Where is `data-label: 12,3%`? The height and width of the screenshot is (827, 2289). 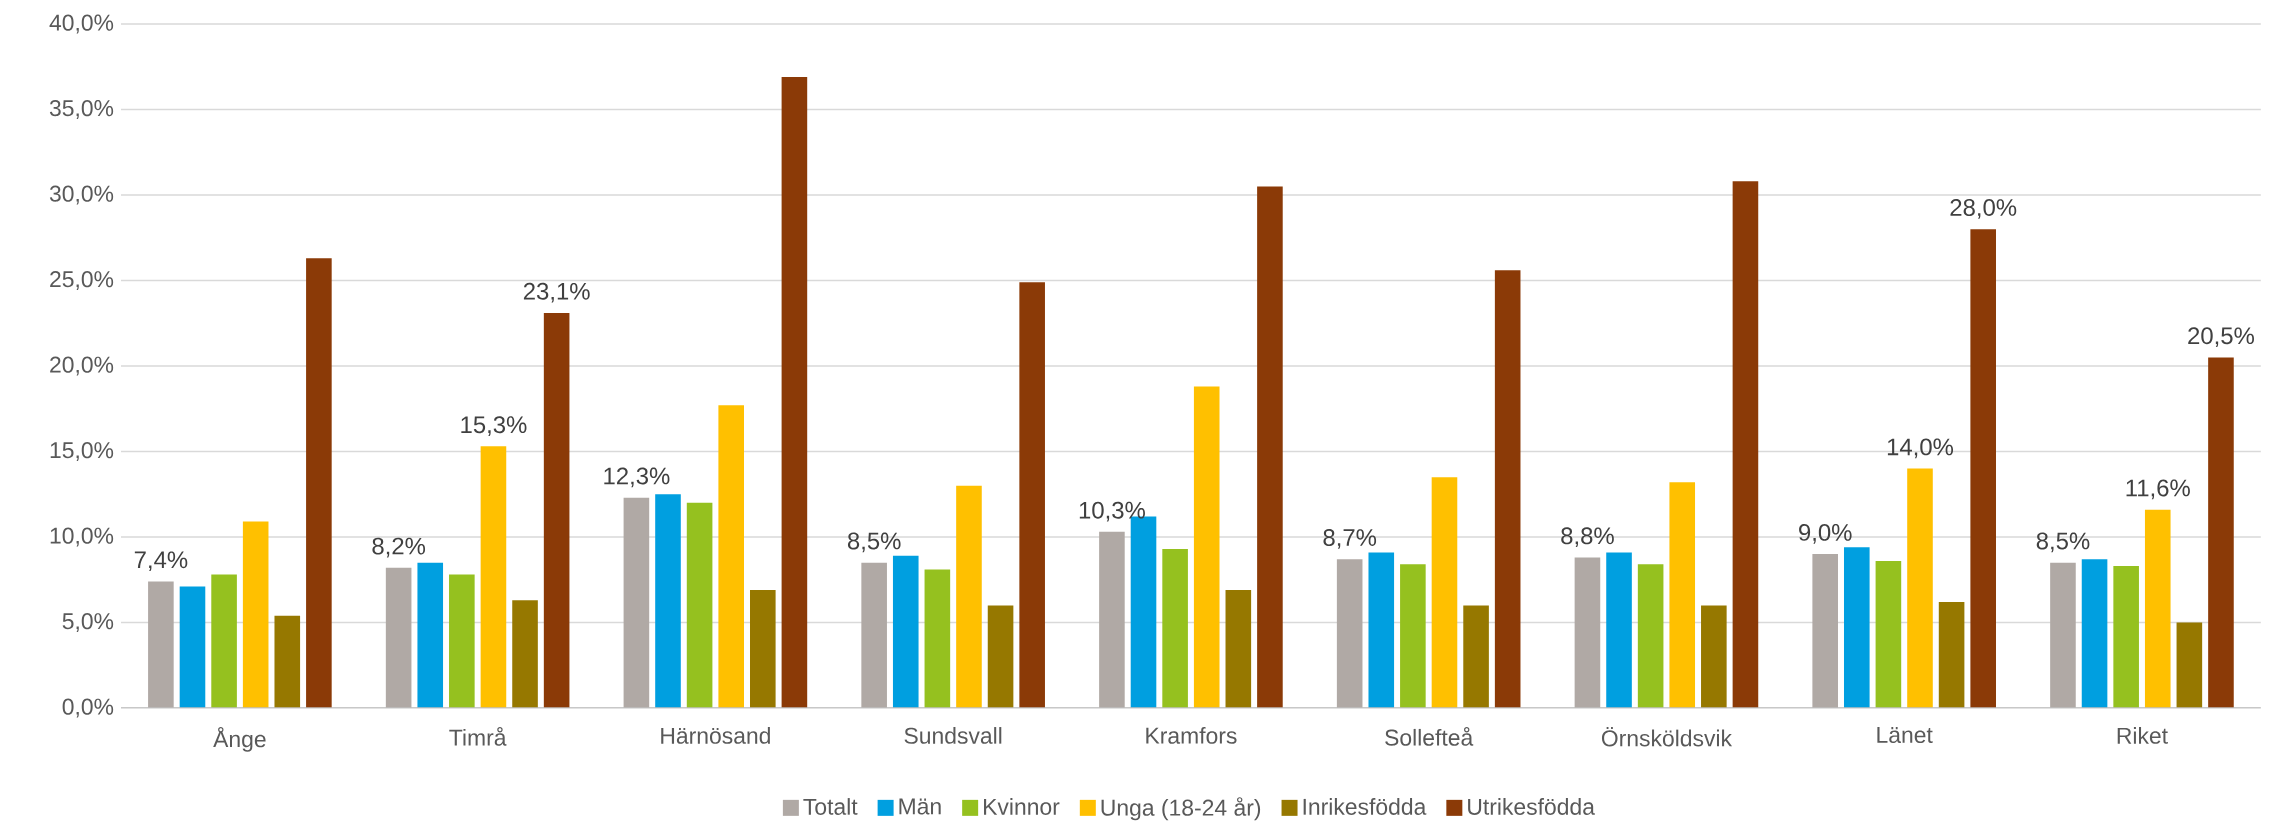
data-label: 12,3% is located at coordinates (637, 477).